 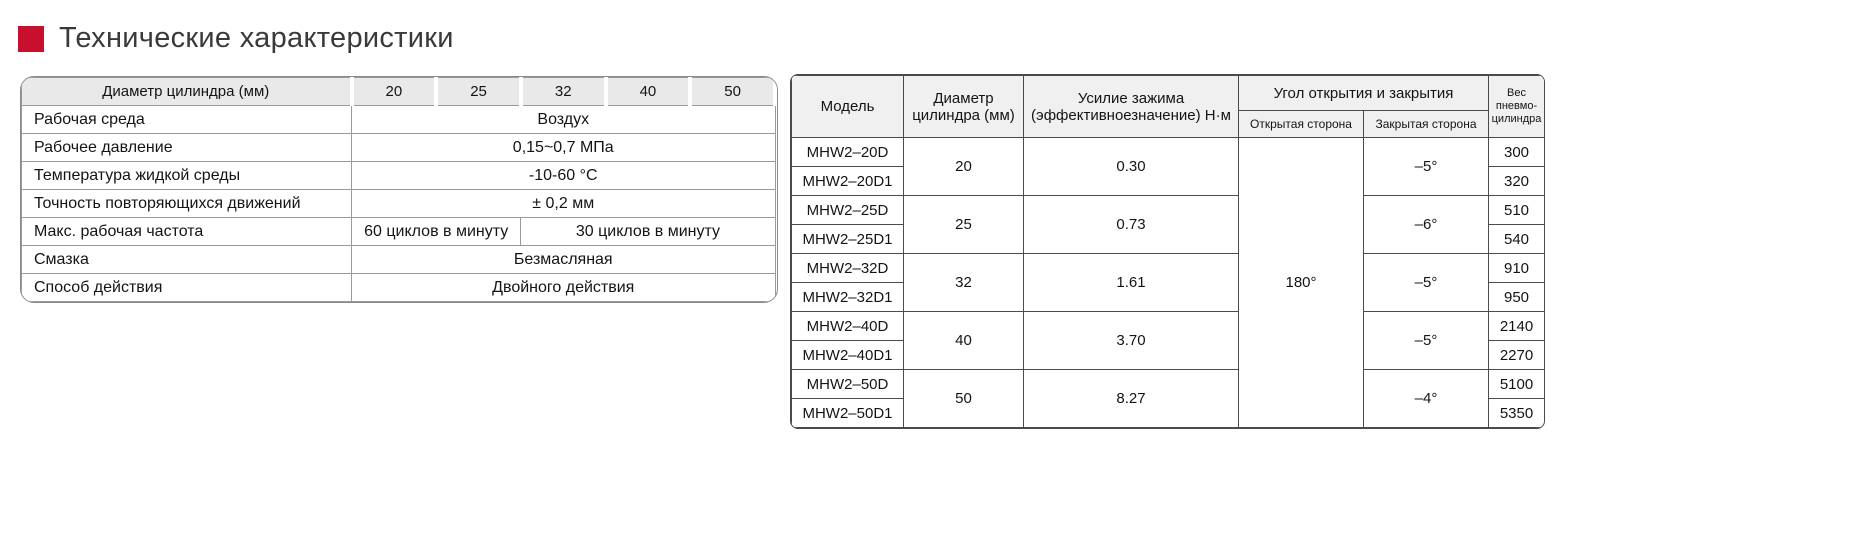 I want to click on col-header-angle-group: Угол открытия и закрытия, so click(x=1363, y=93).